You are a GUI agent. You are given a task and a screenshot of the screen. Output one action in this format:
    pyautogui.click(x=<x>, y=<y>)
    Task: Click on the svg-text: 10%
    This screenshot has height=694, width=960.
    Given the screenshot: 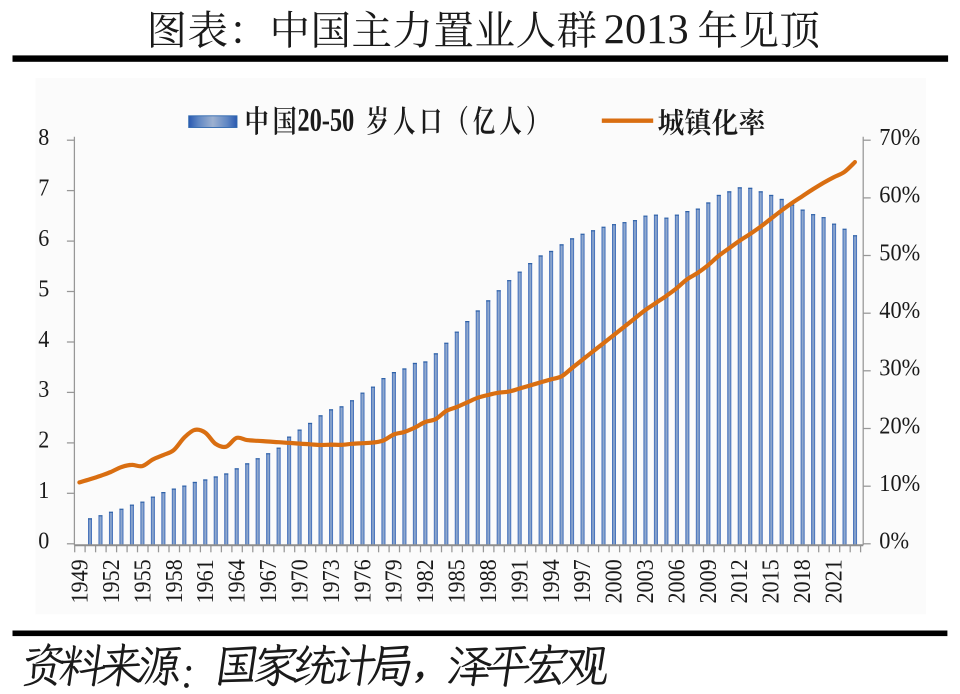 What is the action you would take?
    pyautogui.click(x=899, y=483)
    